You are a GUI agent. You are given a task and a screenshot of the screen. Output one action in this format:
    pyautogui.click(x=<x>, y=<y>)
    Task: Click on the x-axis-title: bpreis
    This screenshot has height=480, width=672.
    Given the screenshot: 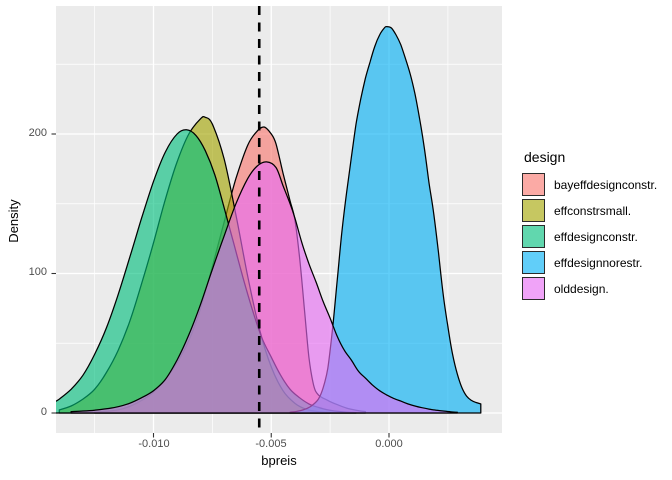 What is the action you would take?
    pyautogui.click(x=279, y=460)
    